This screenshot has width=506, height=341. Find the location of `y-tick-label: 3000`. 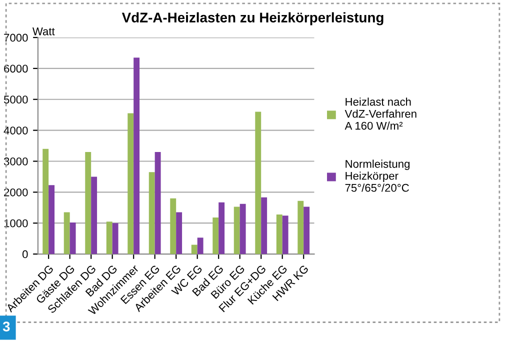

y-tick-label: 3000 is located at coordinates (16, 162).